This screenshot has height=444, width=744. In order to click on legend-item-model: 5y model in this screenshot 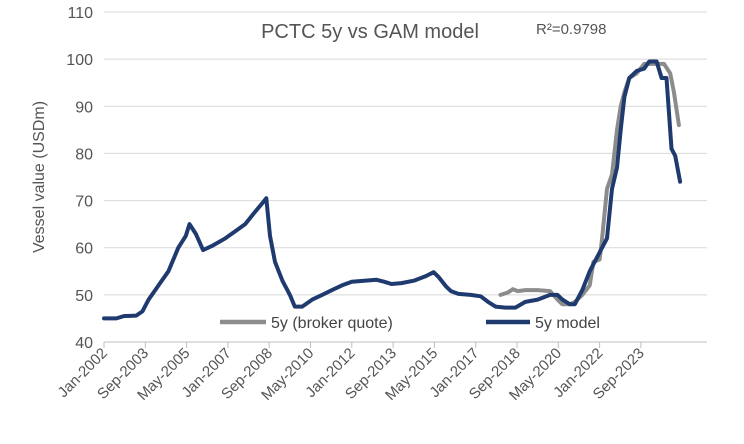, I will do `click(543, 323)`.